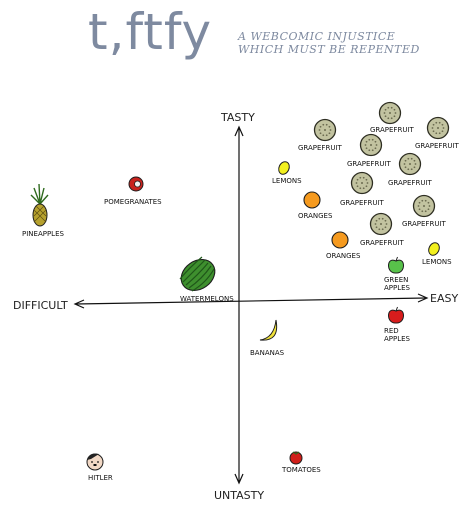 Image resolution: width=474 pixels, height=518 pixels. I want to click on green-apple-icon, so click(396, 265).